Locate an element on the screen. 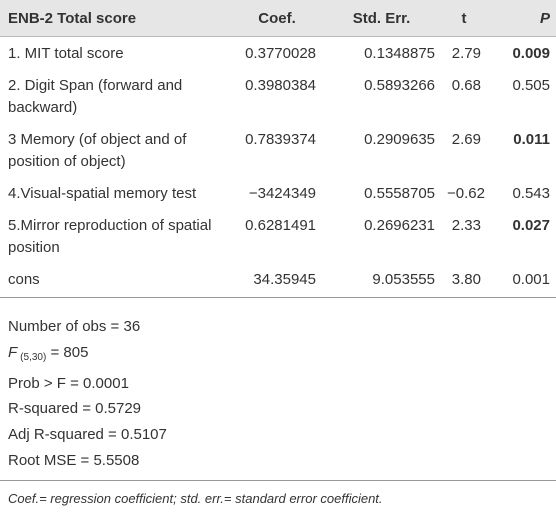 The image size is (556, 516). cell: 0.68 is located at coordinates (466, 85).